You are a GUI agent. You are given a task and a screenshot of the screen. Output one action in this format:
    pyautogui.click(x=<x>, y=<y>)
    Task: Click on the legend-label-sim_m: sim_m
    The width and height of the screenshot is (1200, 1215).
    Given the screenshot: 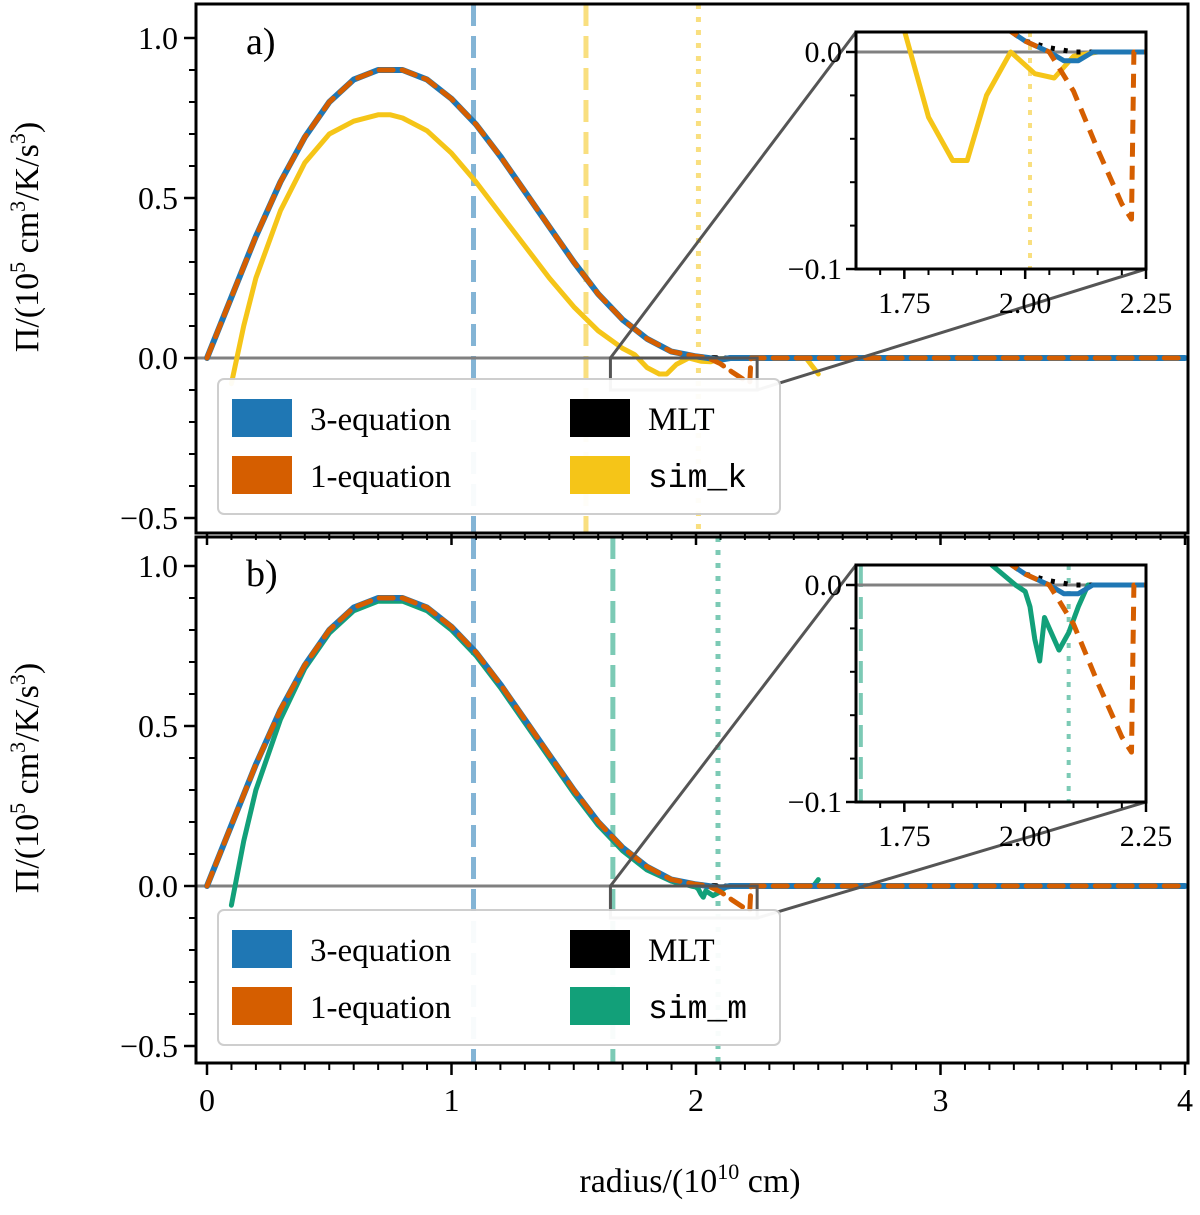 What is the action you would take?
    pyautogui.click(x=697, y=1009)
    